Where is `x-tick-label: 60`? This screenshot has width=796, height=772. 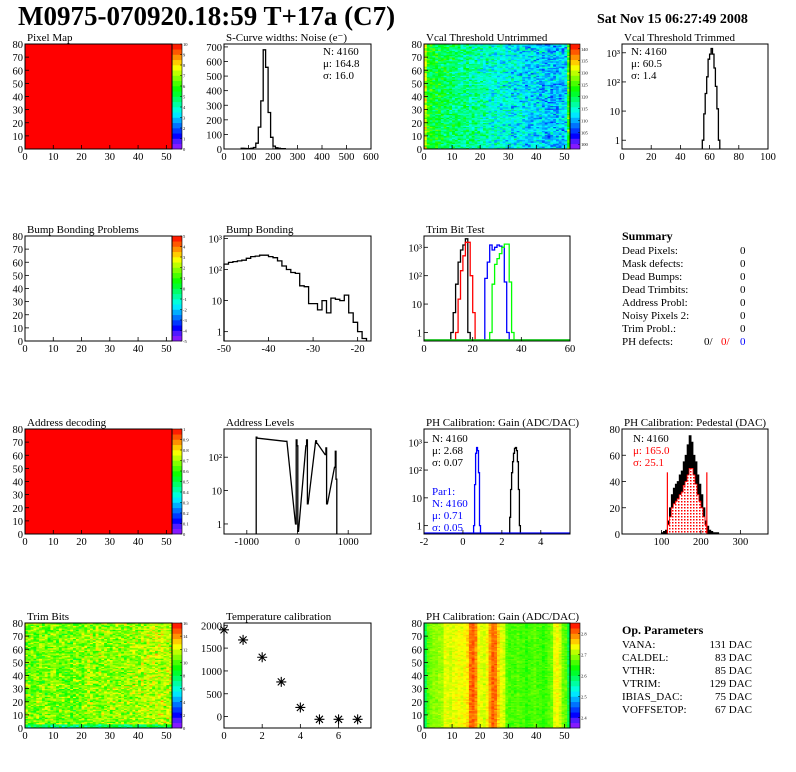
x-tick-label: 60 is located at coordinates (570, 349).